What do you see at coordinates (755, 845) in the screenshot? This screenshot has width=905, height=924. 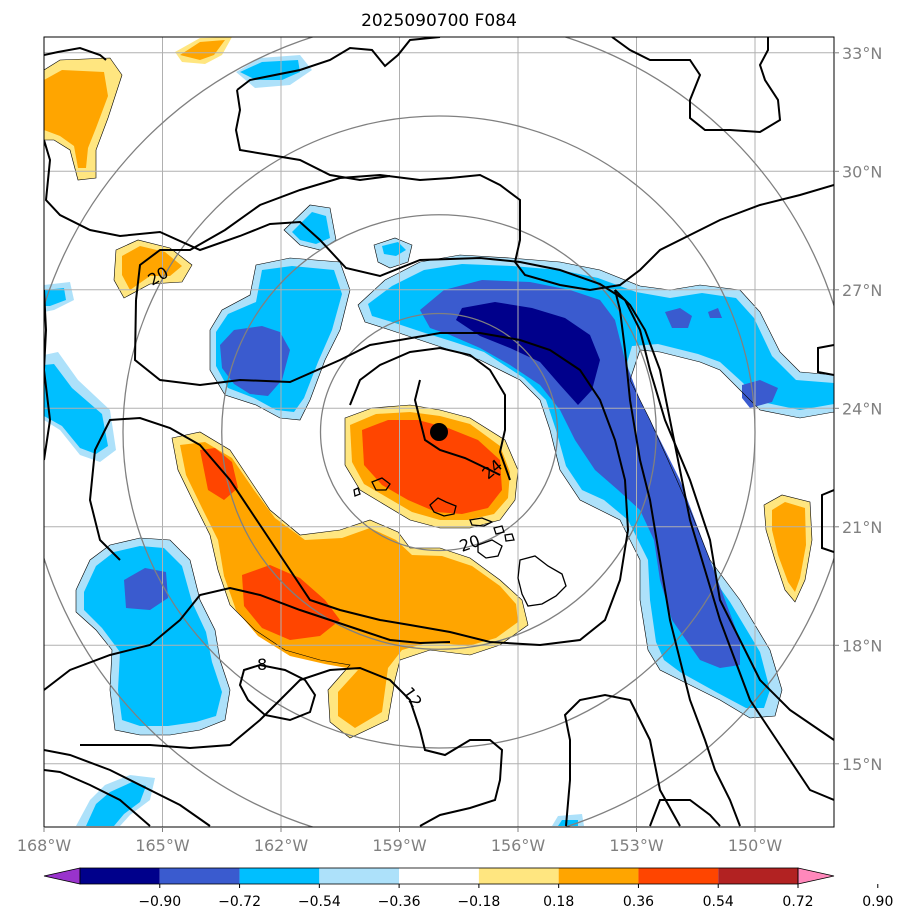 I see `x-tick-label: 150°W` at bounding box center [755, 845].